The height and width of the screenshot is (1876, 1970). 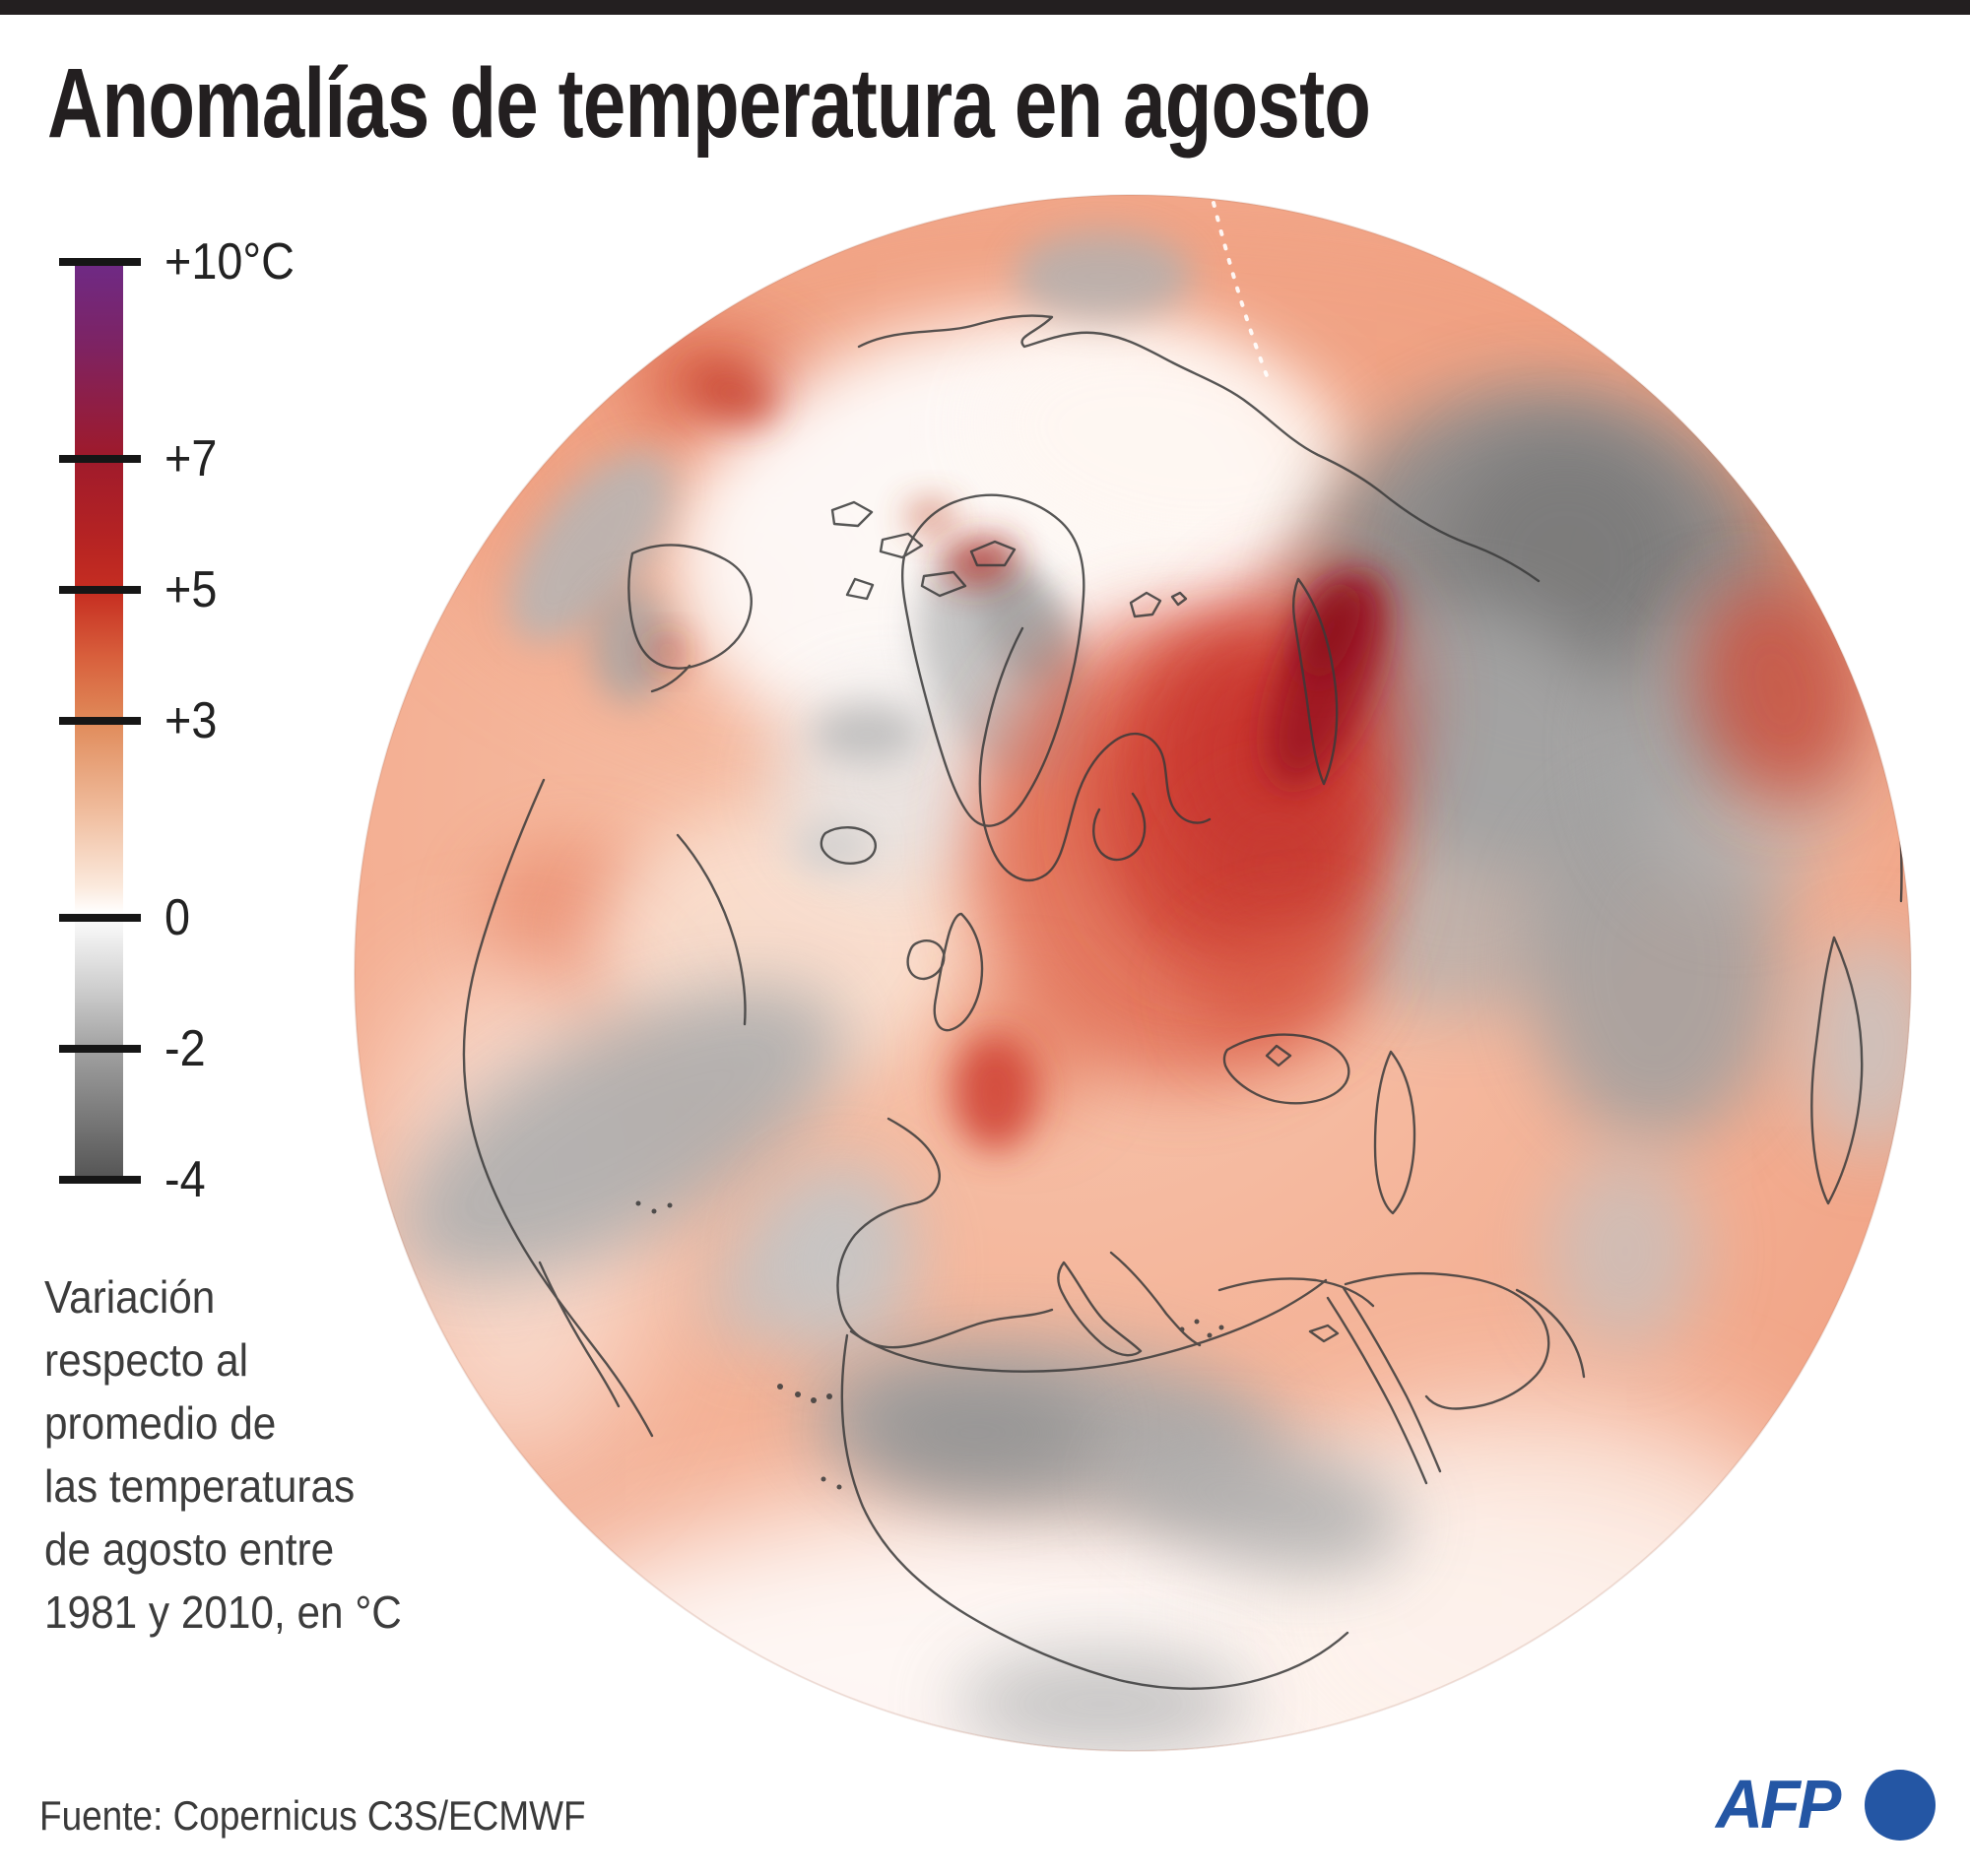 What do you see at coordinates (1199, 449) in the screenshot?
I see `arctic-russia-coast` at bounding box center [1199, 449].